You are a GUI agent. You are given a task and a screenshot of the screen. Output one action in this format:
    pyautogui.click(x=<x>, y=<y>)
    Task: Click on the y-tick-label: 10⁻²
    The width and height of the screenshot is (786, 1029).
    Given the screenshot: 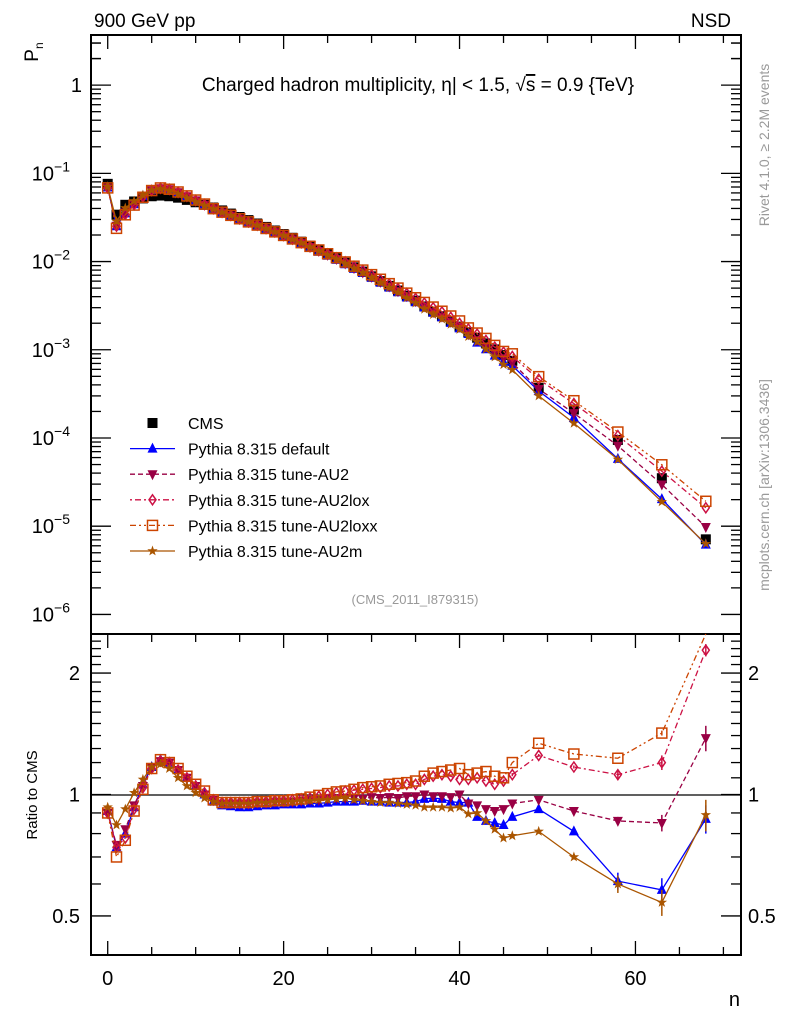 What is the action you would take?
    pyautogui.click(x=51, y=260)
    